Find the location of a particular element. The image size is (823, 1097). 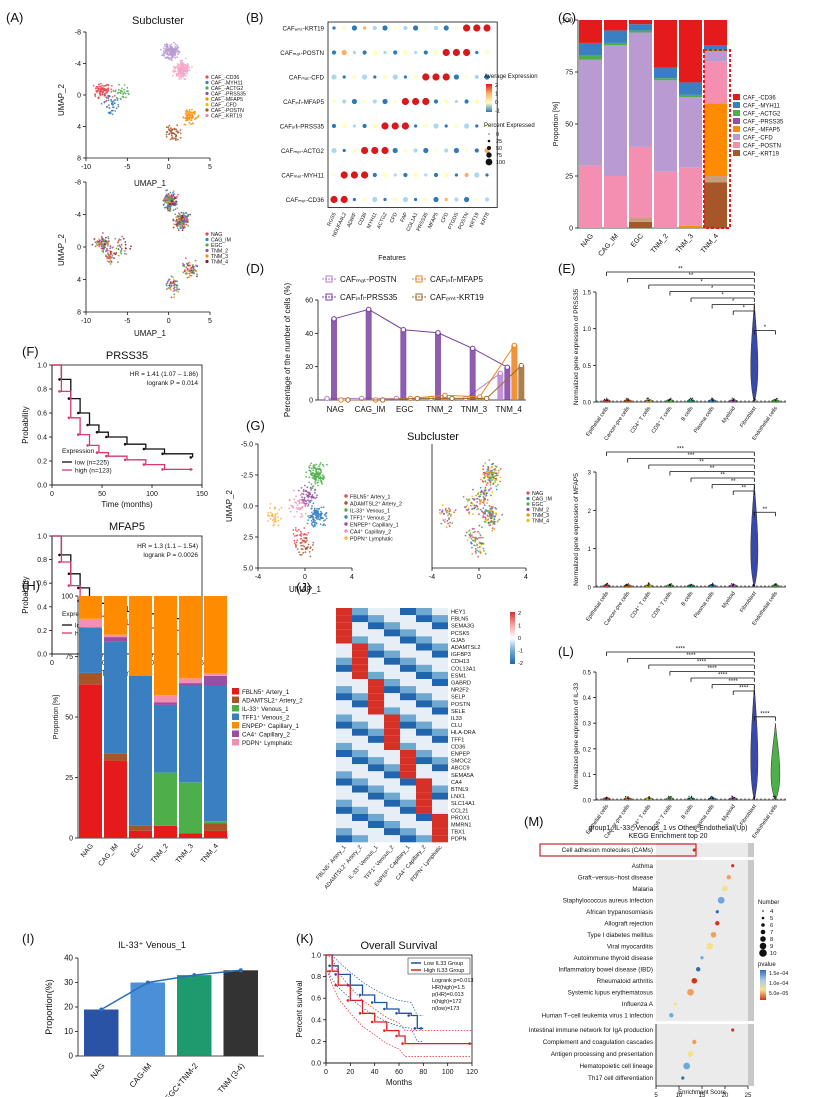

violin-e-shape is located at coordinates (754, 352).